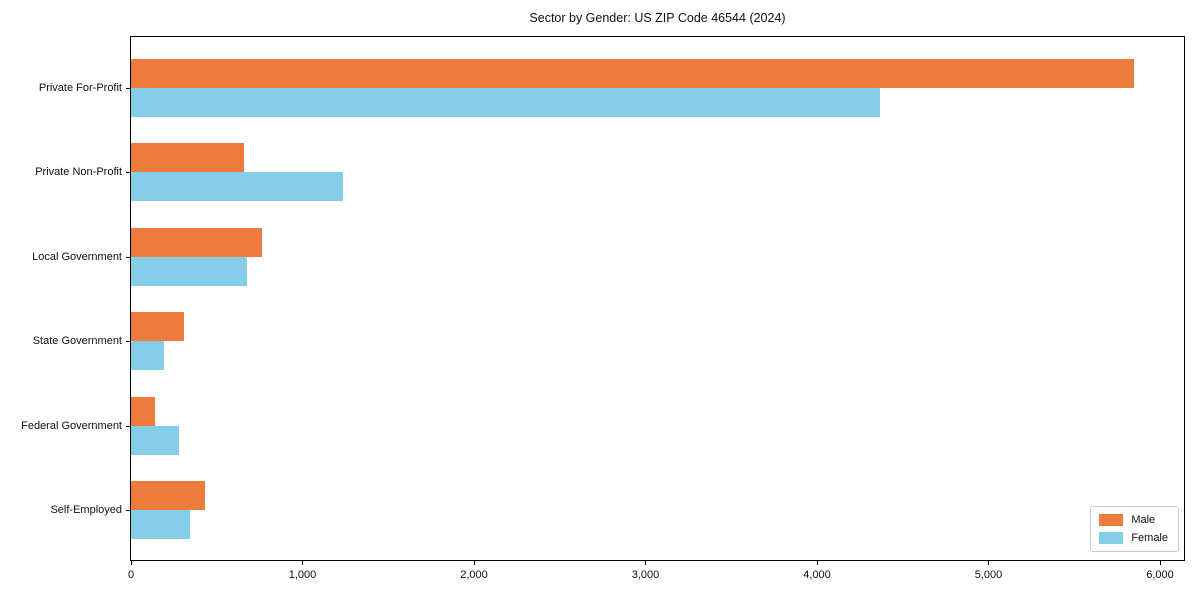  Describe the element at coordinates (1160, 575) in the screenshot. I see `x-tick-label-6000: 6,000` at that location.